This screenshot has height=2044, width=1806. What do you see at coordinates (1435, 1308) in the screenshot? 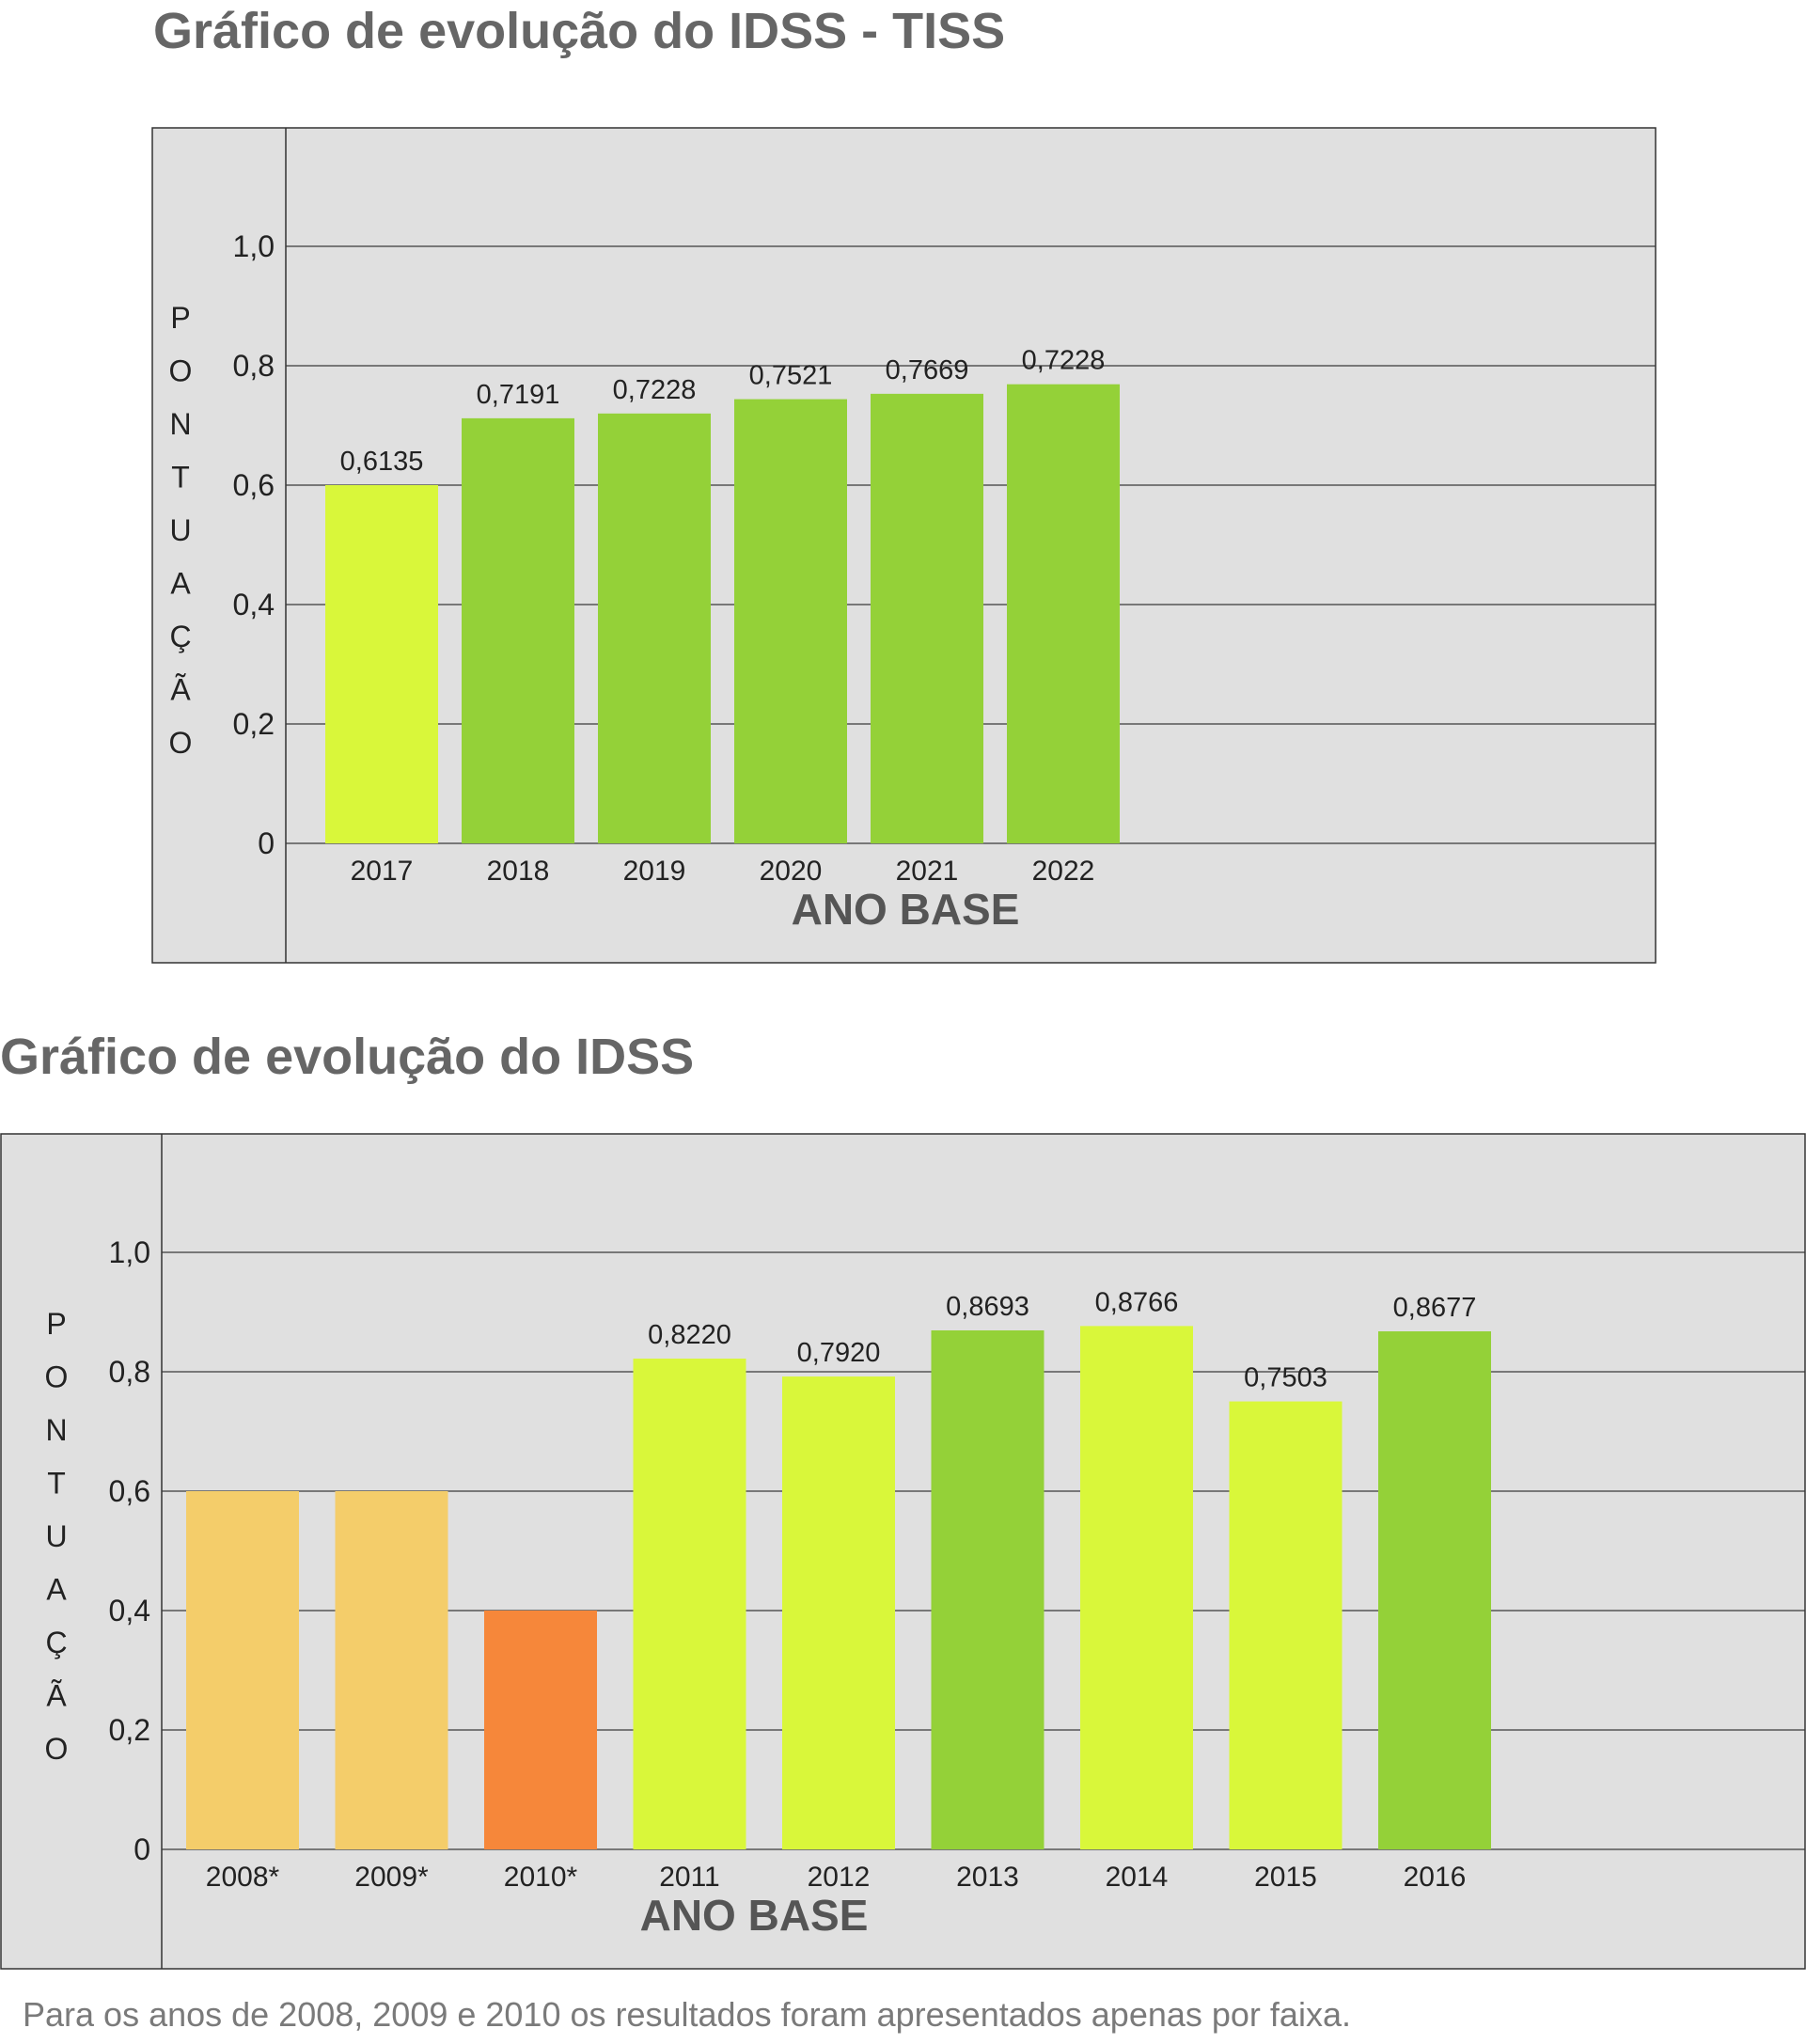
I see `data-label: 0,8677` at bounding box center [1435, 1308].